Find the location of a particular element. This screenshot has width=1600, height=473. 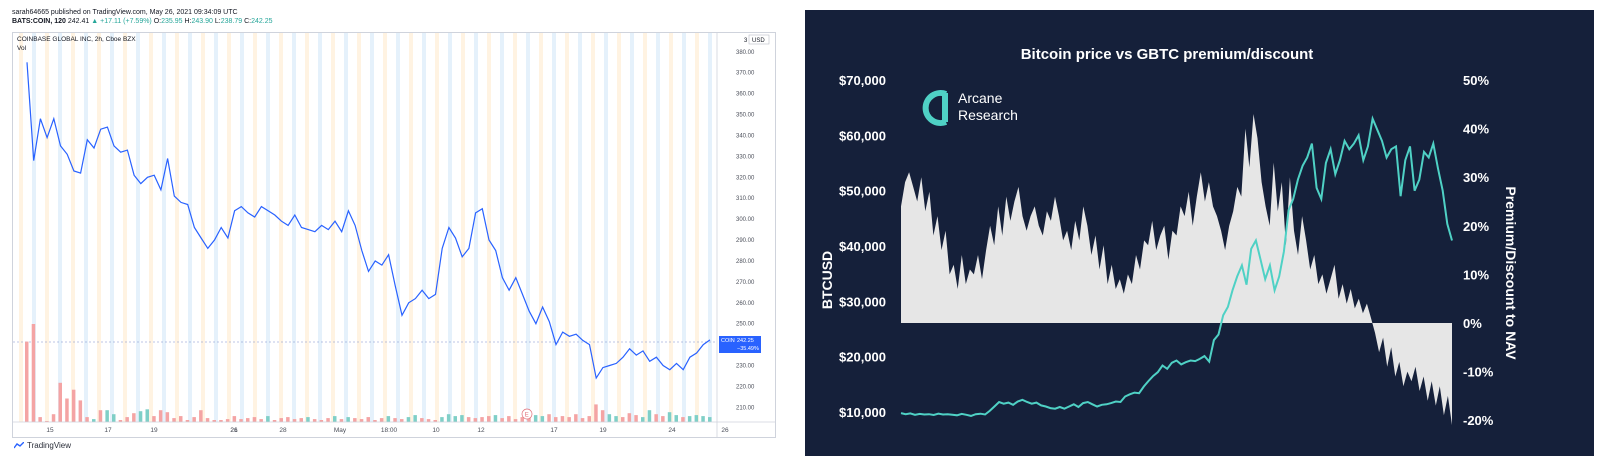

close-value: 242.25 is located at coordinates (262, 21).